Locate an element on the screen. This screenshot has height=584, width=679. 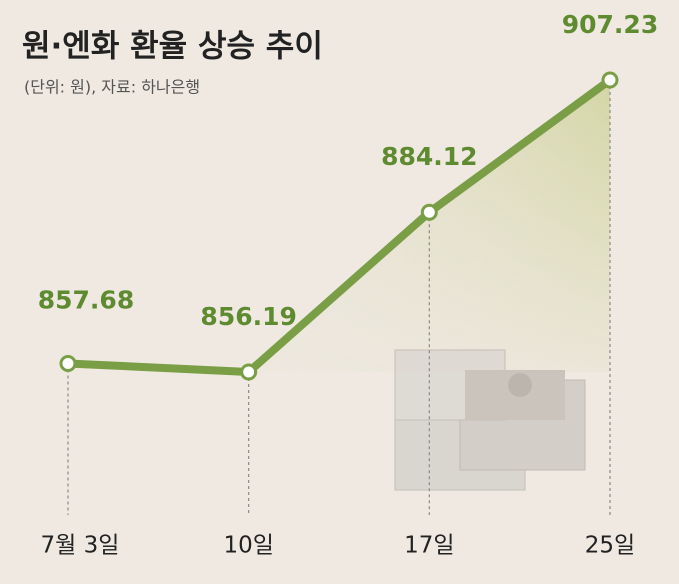
x-tick-label: 10일 is located at coordinates (248, 546).